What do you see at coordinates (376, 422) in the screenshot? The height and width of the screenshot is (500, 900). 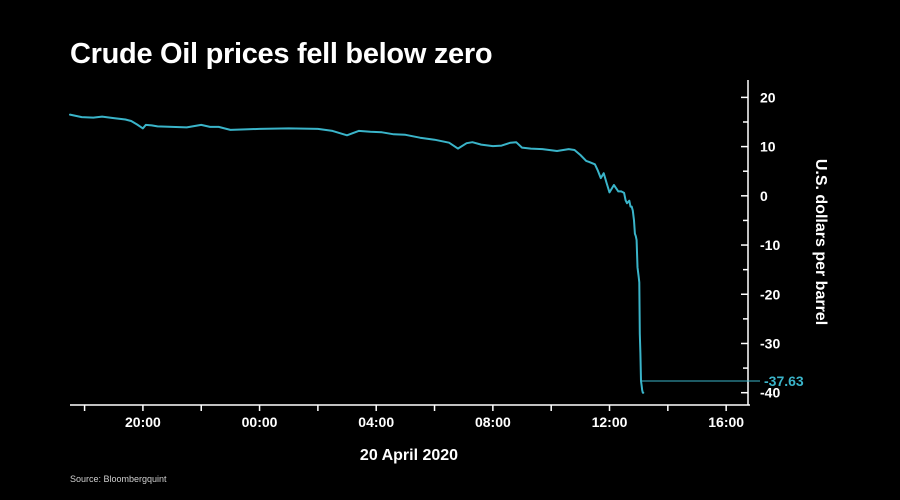 I see `x-tick-label: 04:00` at bounding box center [376, 422].